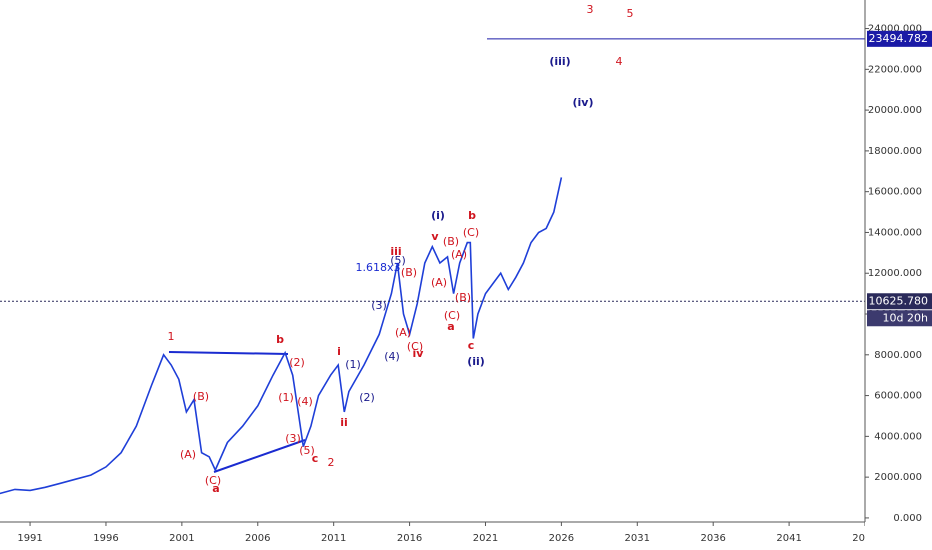 This screenshot has height=550, width=932. What do you see at coordinates (485, 538) in the screenshot?
I see `x-tick-label: 2021` at bounding box center [485, 538].